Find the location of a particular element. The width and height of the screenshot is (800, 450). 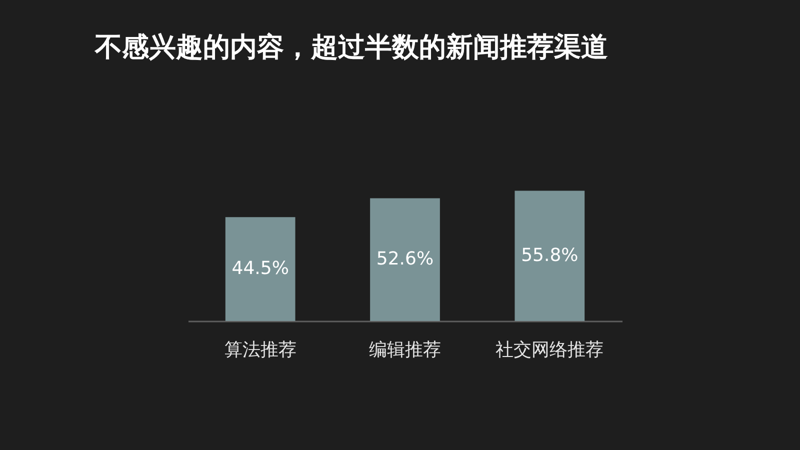

data-label: 52.6% is located at coordinates (405, 259).